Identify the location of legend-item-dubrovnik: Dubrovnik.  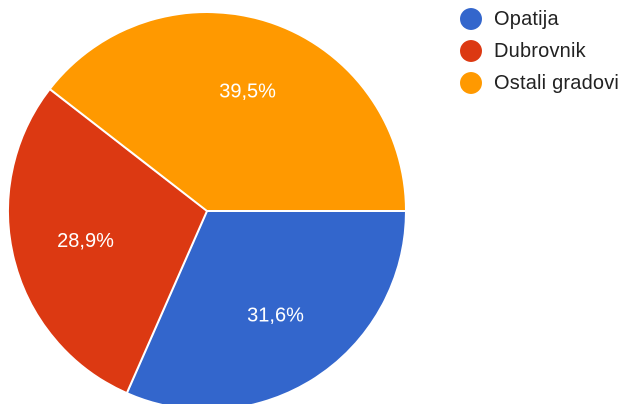
(539, 51).